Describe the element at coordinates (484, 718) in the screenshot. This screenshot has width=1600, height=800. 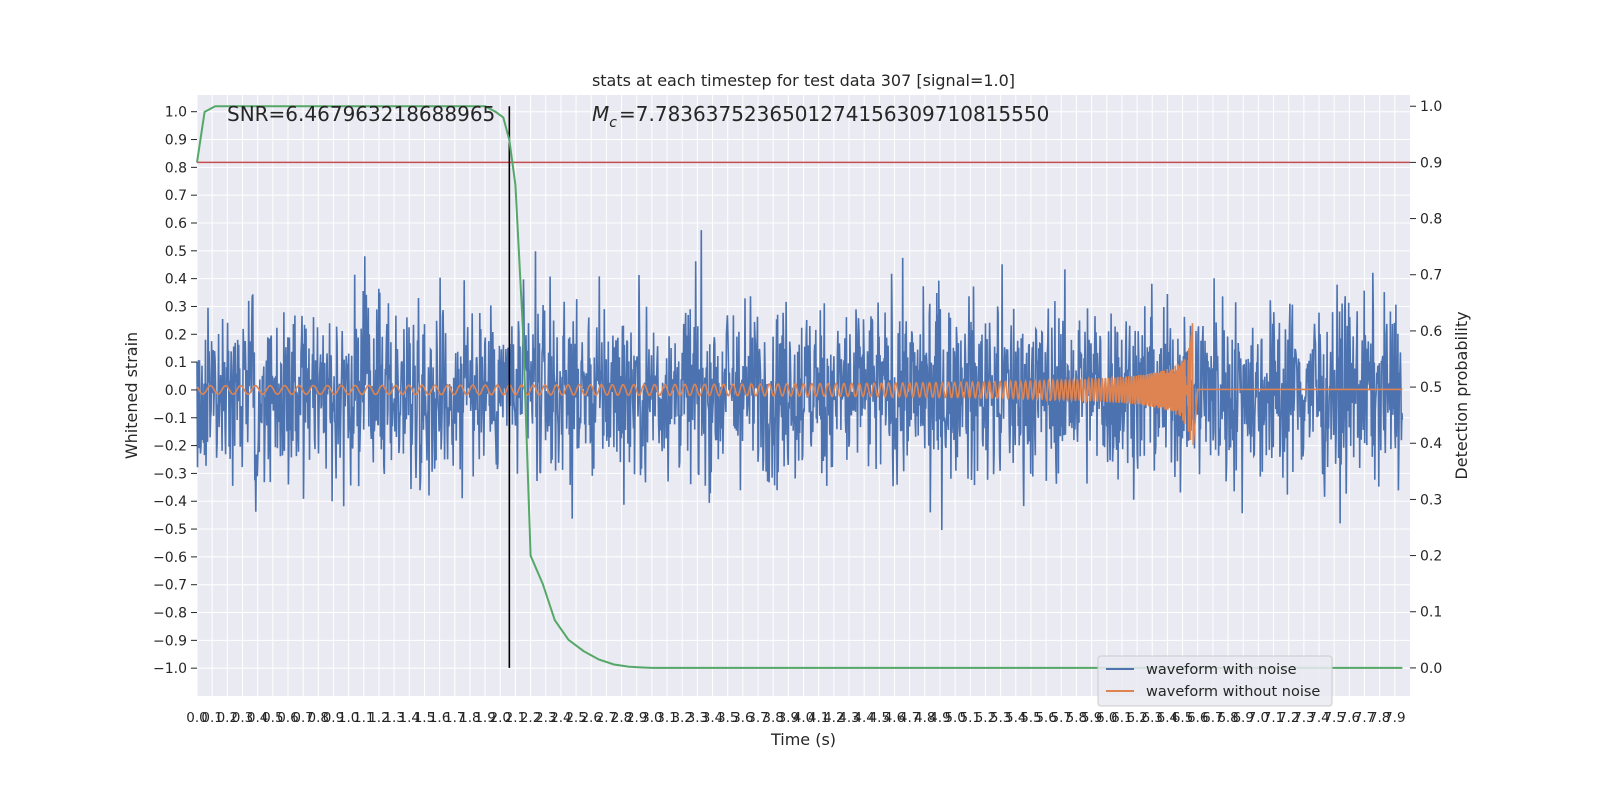
I see `x-tick-label: 1.9` at that location.